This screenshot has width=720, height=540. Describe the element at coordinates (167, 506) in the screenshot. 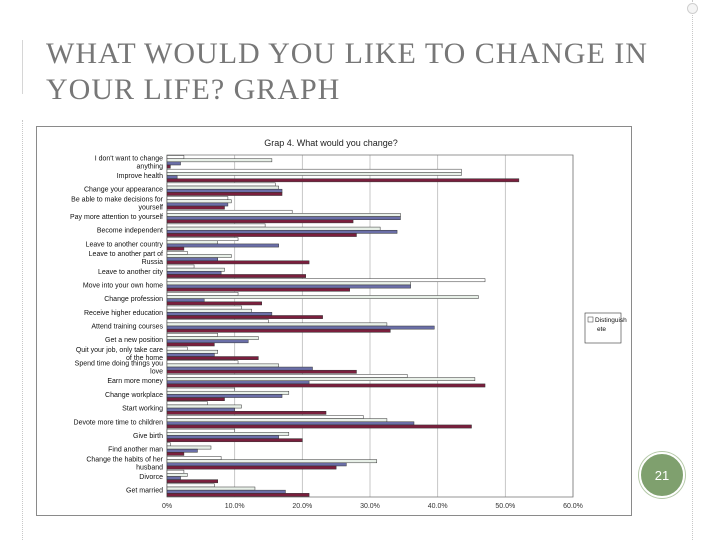

I see `x-tick-label: 0%` at that location.